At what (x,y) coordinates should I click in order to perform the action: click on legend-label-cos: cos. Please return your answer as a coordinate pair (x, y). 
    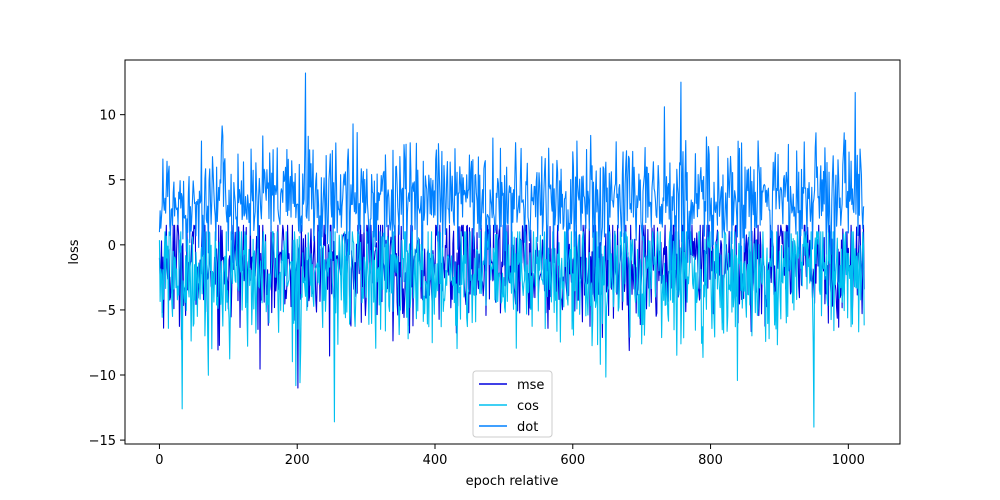
    Looking at the image, I should click on (528, 406).